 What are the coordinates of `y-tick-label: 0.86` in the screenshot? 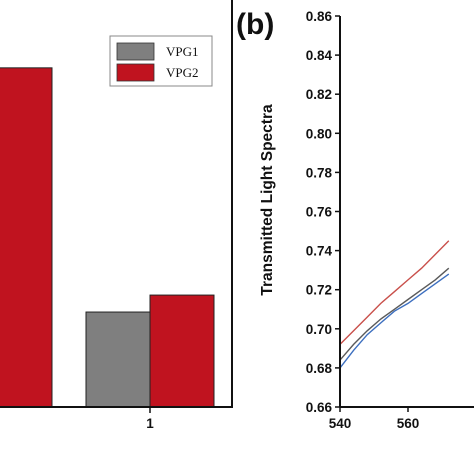 It's located at (319, 16).